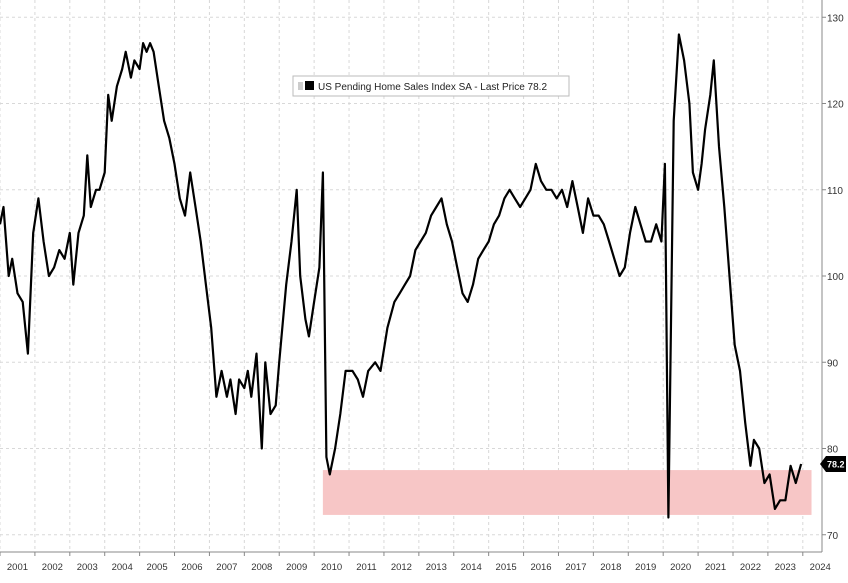  What do you see at coordinates (567, 492) in the screenshot?
I see `highlight-band` at bounding box center [567, 492].